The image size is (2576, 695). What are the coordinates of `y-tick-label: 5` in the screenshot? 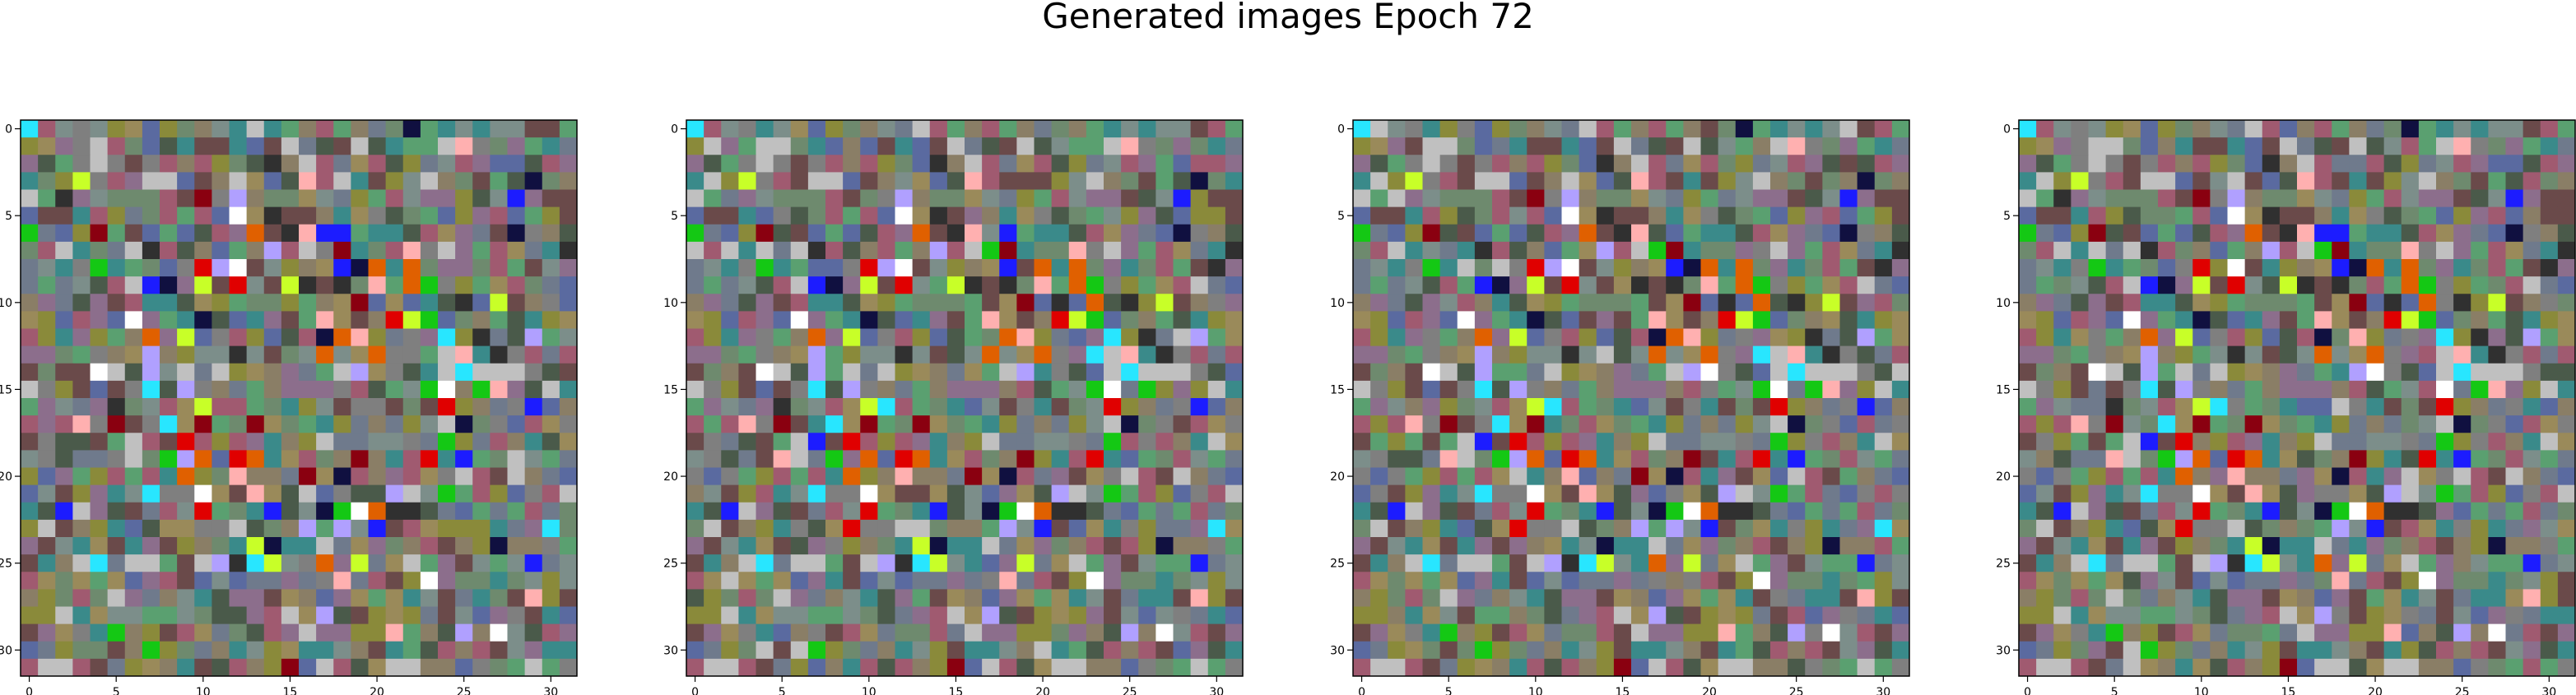 It's located at (674, 216).